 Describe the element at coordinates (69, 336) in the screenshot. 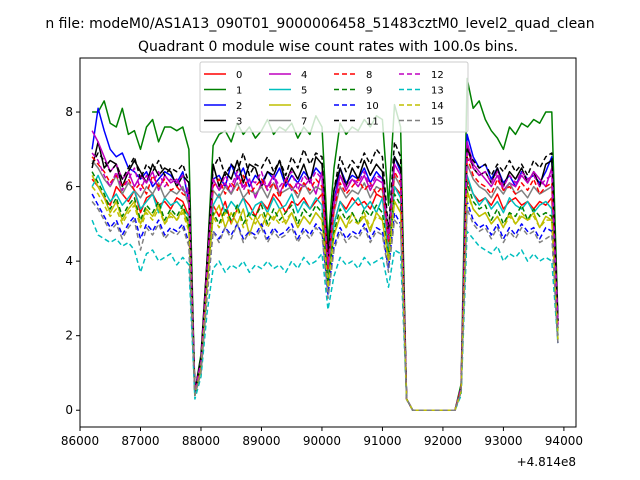

I see `y-tick-label: 2` at that location.